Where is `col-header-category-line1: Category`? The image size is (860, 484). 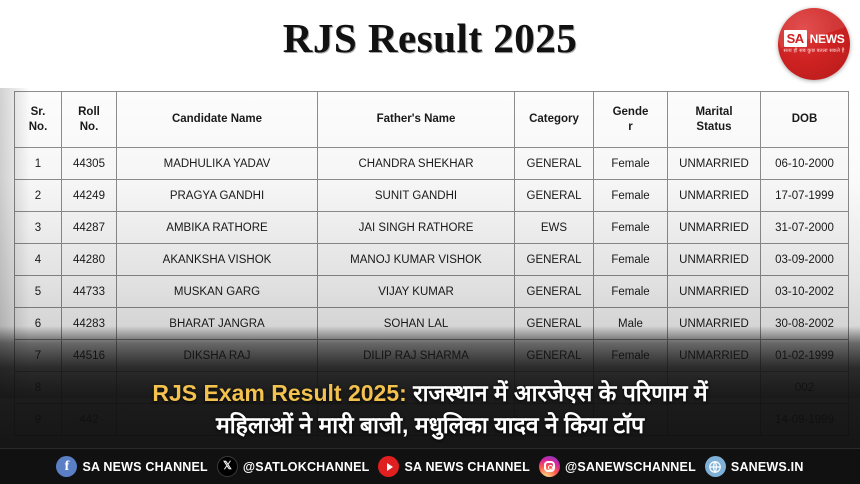 col-header-category-line1: Category is located at coordinates (554, 119).